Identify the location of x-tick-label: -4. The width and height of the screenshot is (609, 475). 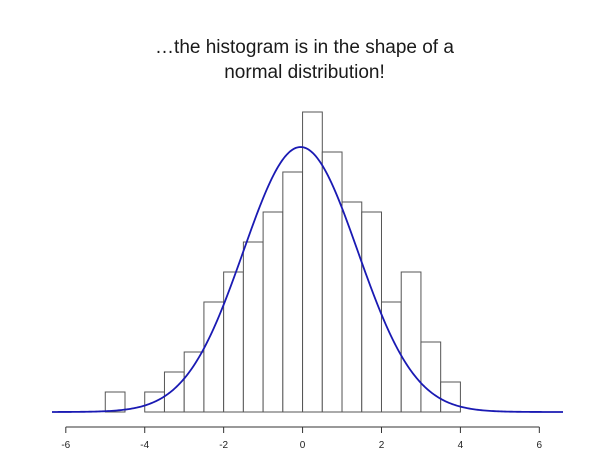
(144, 445).